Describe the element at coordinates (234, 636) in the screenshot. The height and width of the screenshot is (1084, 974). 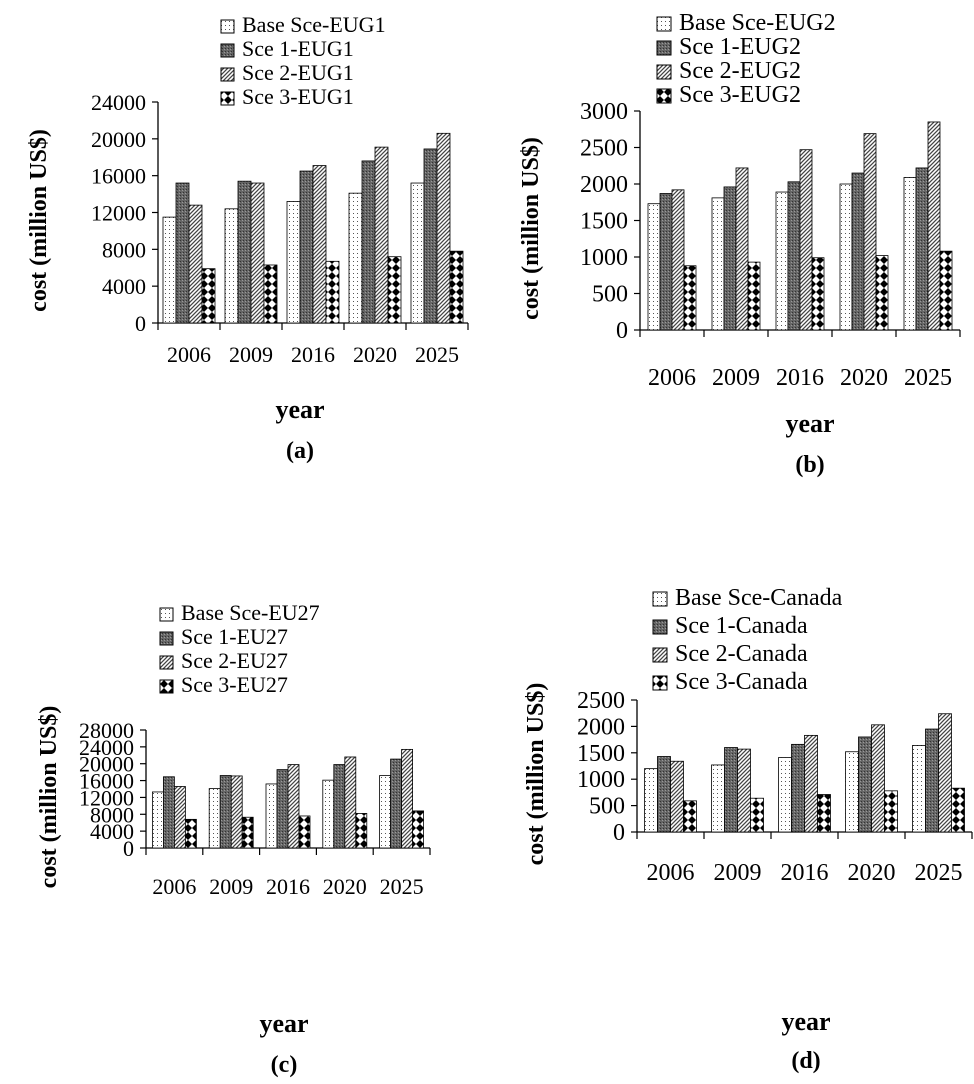
I see `legend-label-sce-1: Sce 1-EU27` at that location.